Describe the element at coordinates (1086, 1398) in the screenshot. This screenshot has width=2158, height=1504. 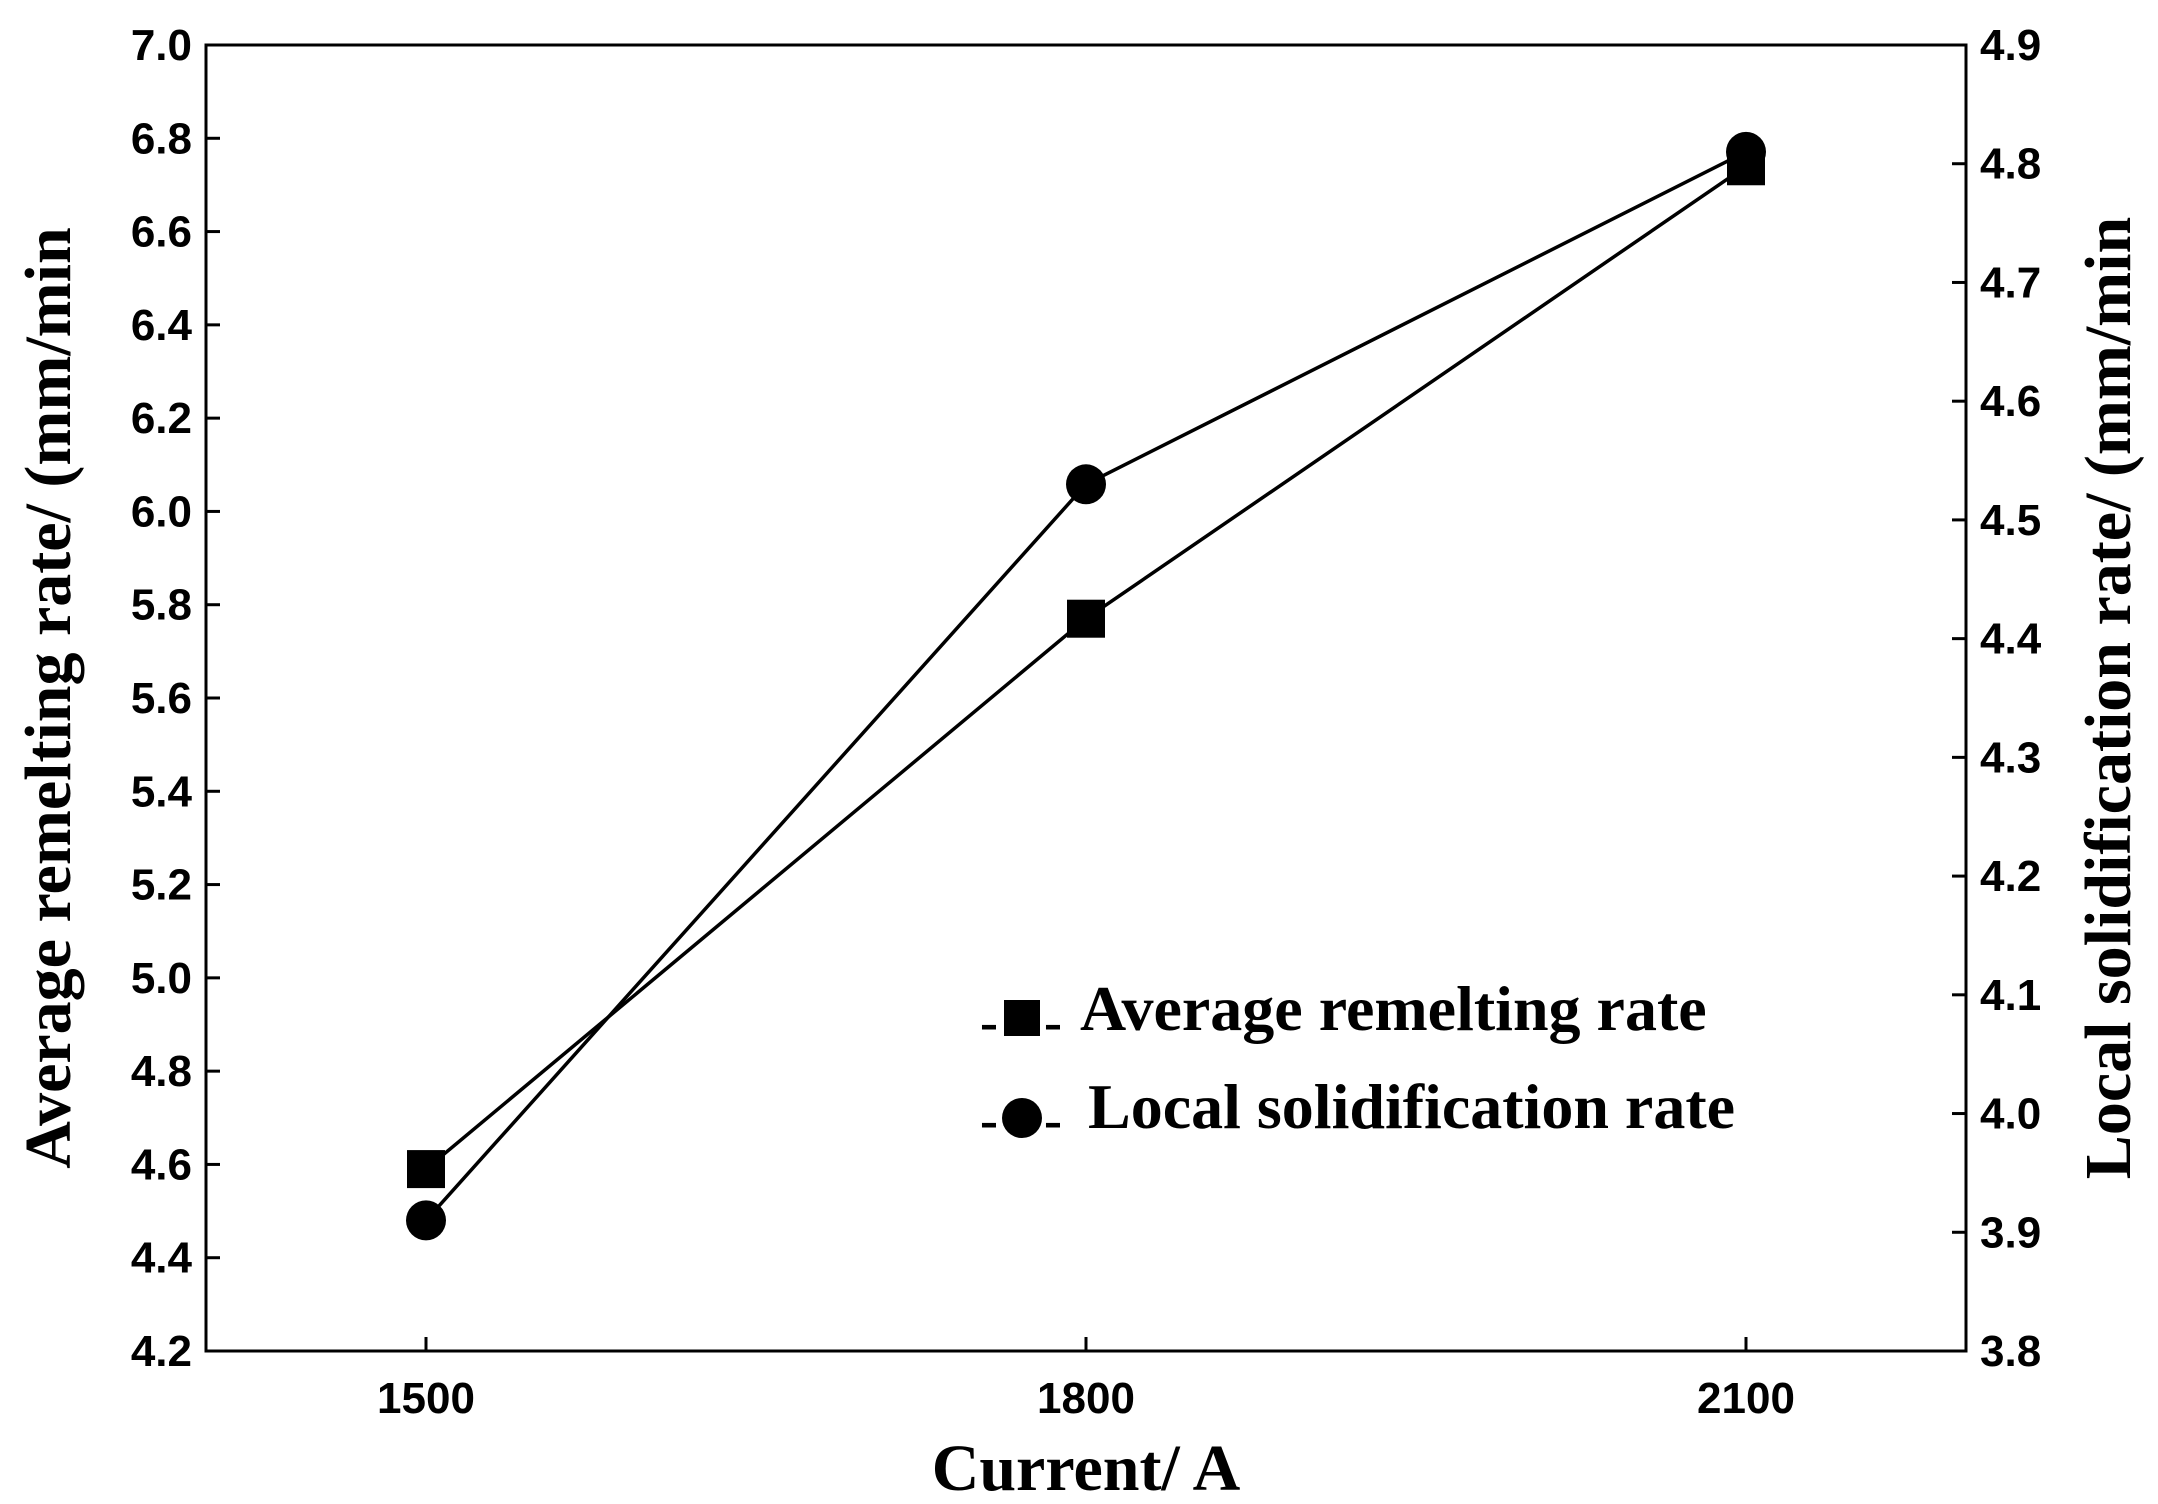
I see `x-tick-label: 1800` at that location.